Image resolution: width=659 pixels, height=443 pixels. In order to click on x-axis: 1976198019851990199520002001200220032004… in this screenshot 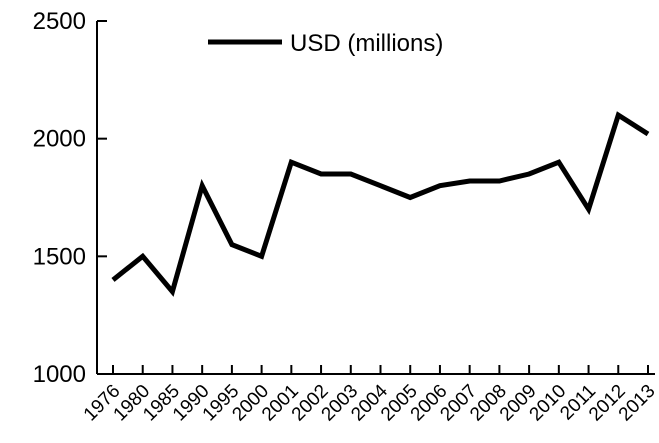, I will do `click(369, 395)`.